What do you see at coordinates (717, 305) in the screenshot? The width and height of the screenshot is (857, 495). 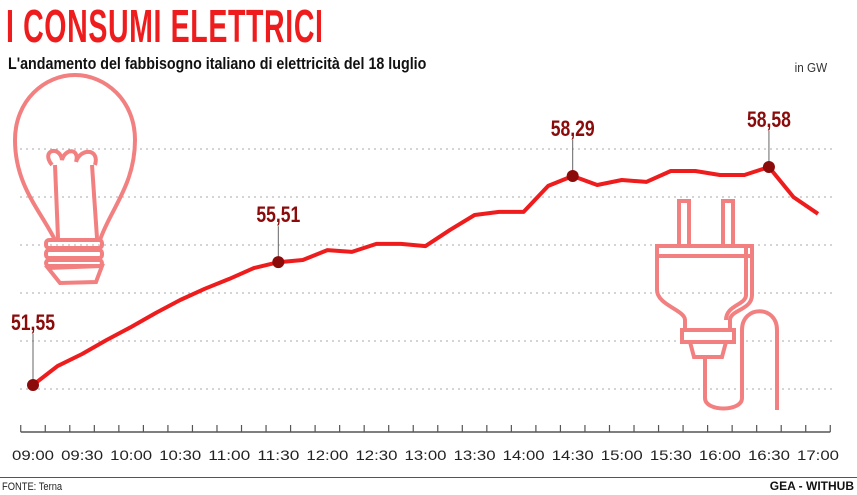 I see `electric-plug-icon` at bounding box center [717, 305].